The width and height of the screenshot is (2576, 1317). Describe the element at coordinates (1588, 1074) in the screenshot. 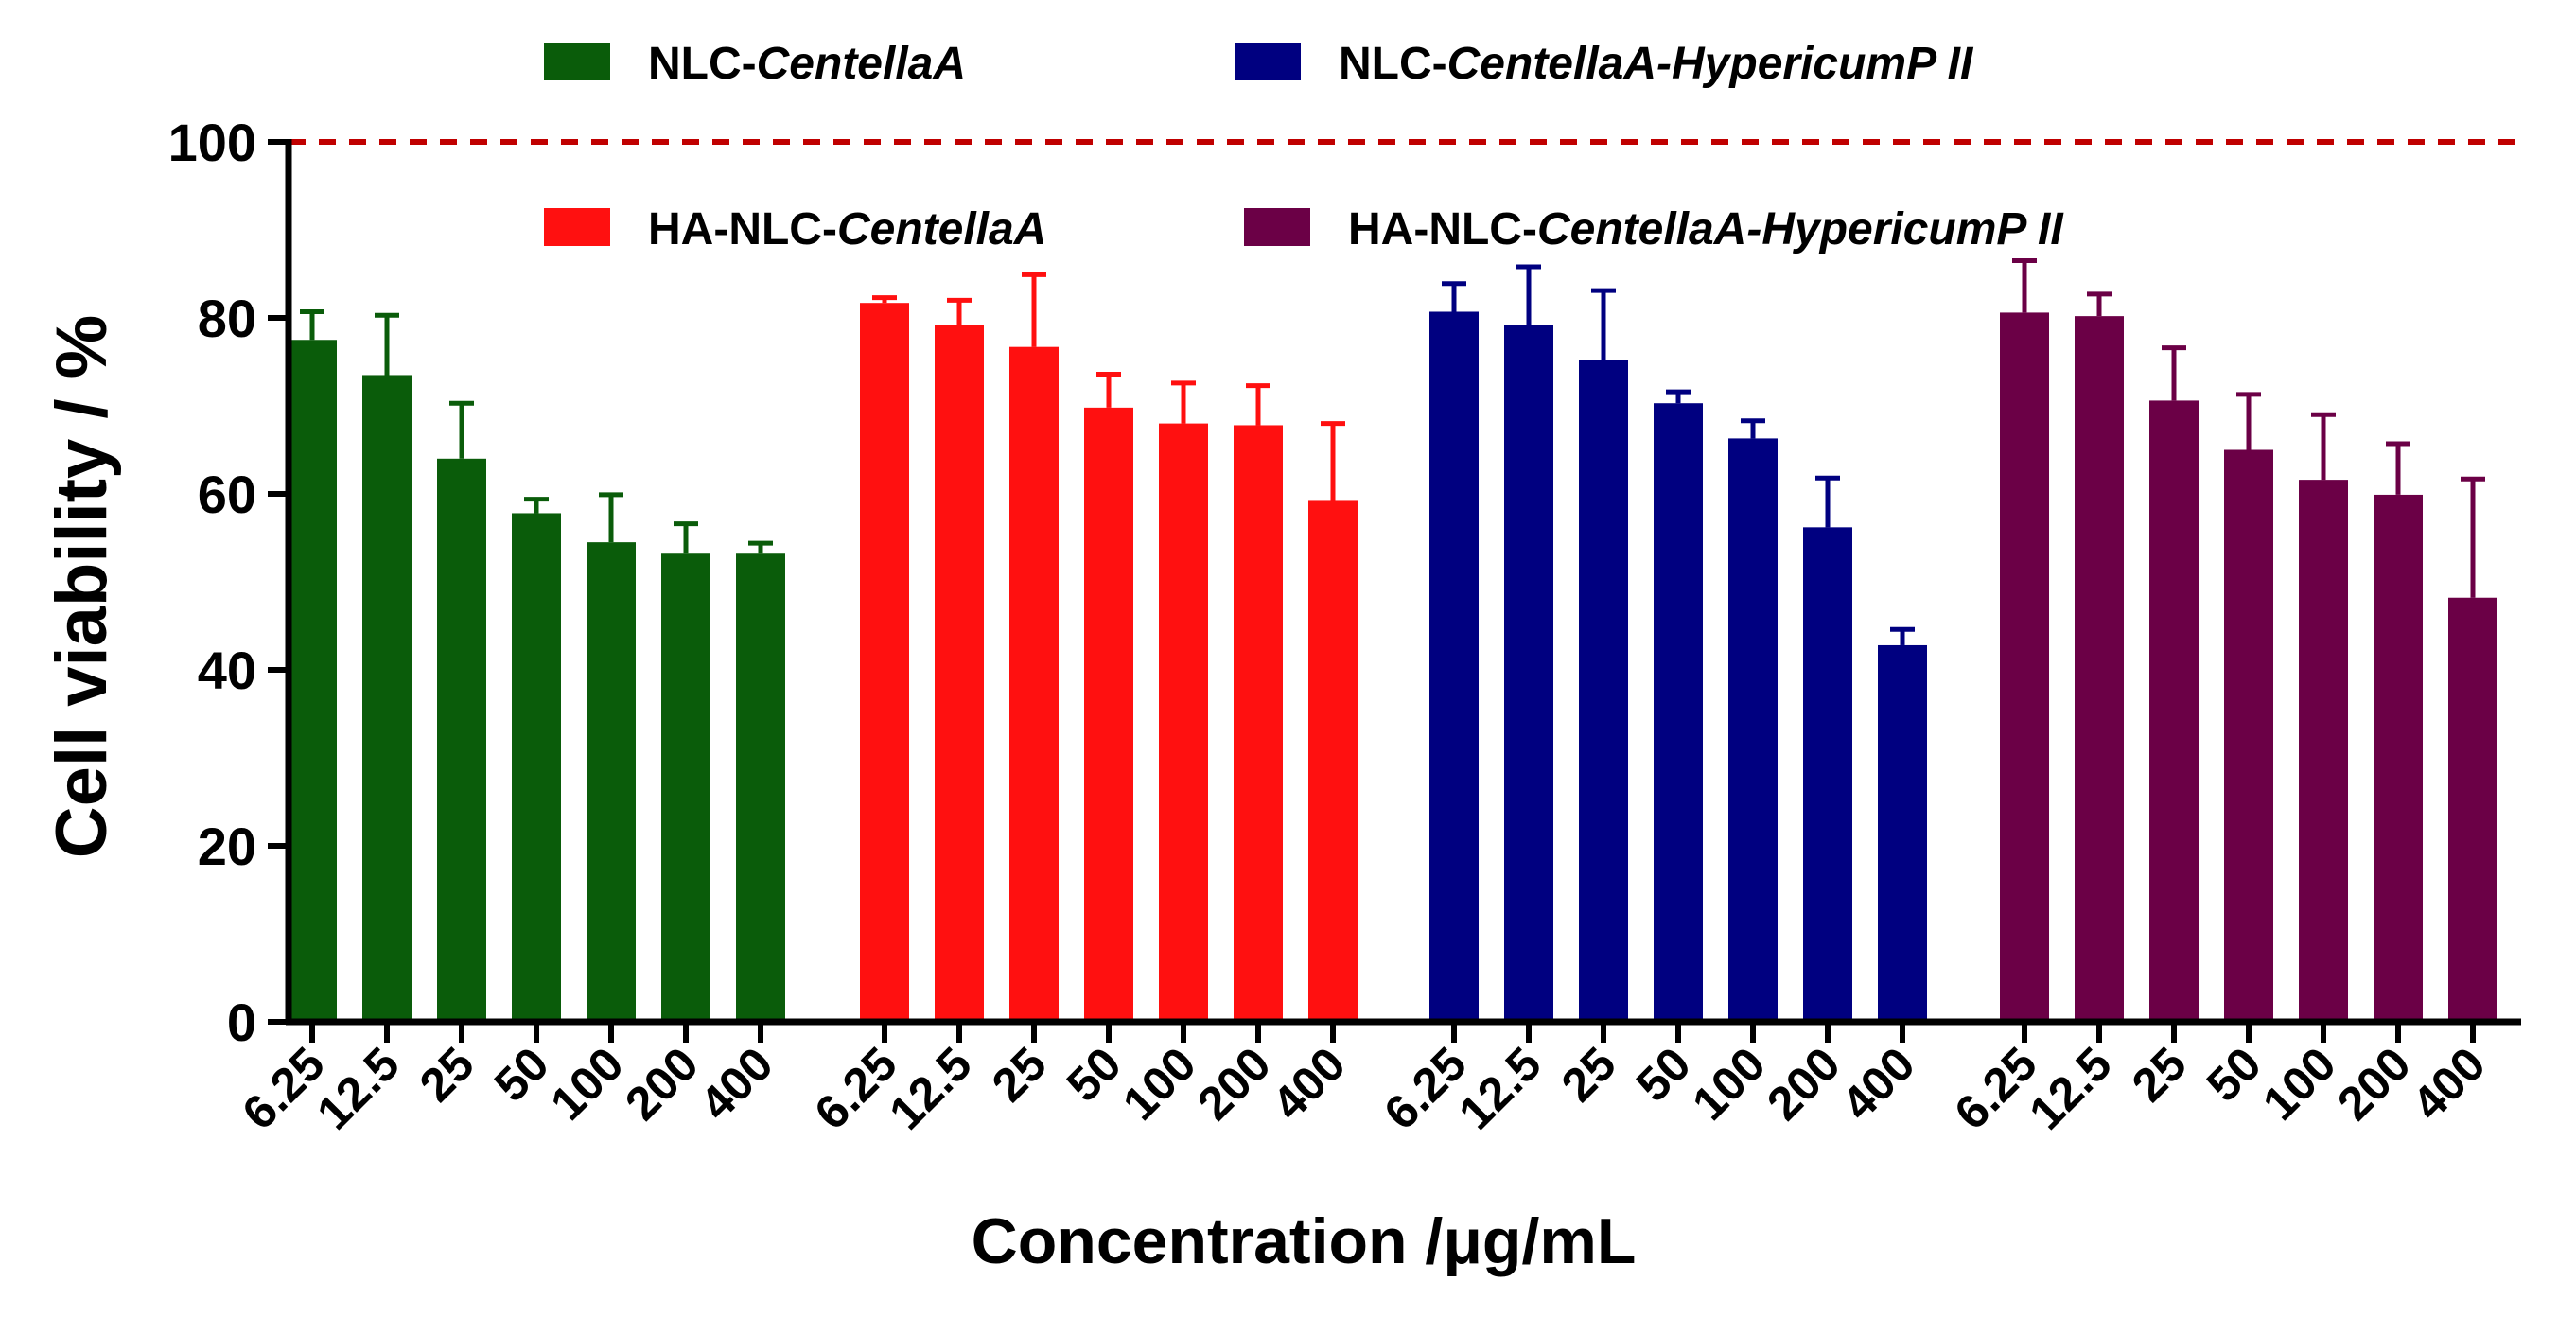

I see `x-tick-label-3-25: 25` at that location.